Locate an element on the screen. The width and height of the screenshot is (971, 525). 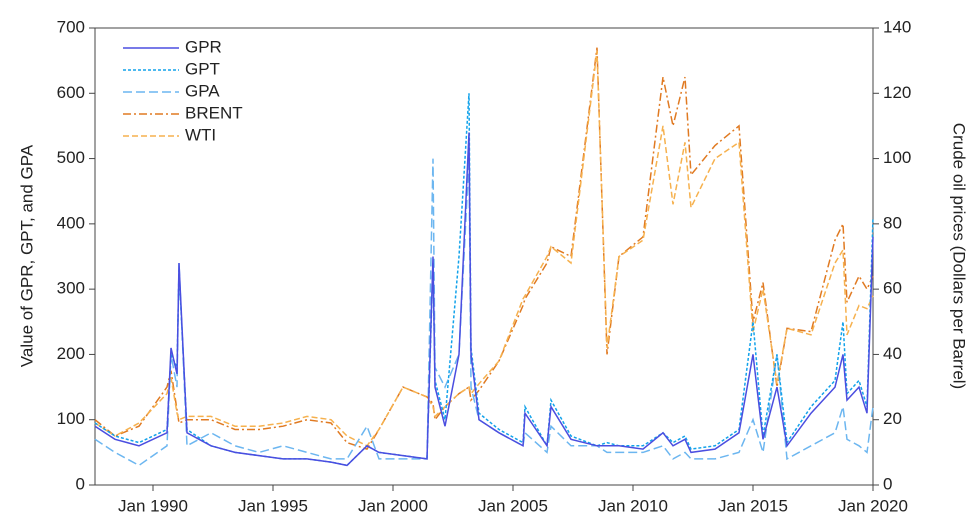
x-tick-label: Jan 1995 is located at coordinates (273, 505).